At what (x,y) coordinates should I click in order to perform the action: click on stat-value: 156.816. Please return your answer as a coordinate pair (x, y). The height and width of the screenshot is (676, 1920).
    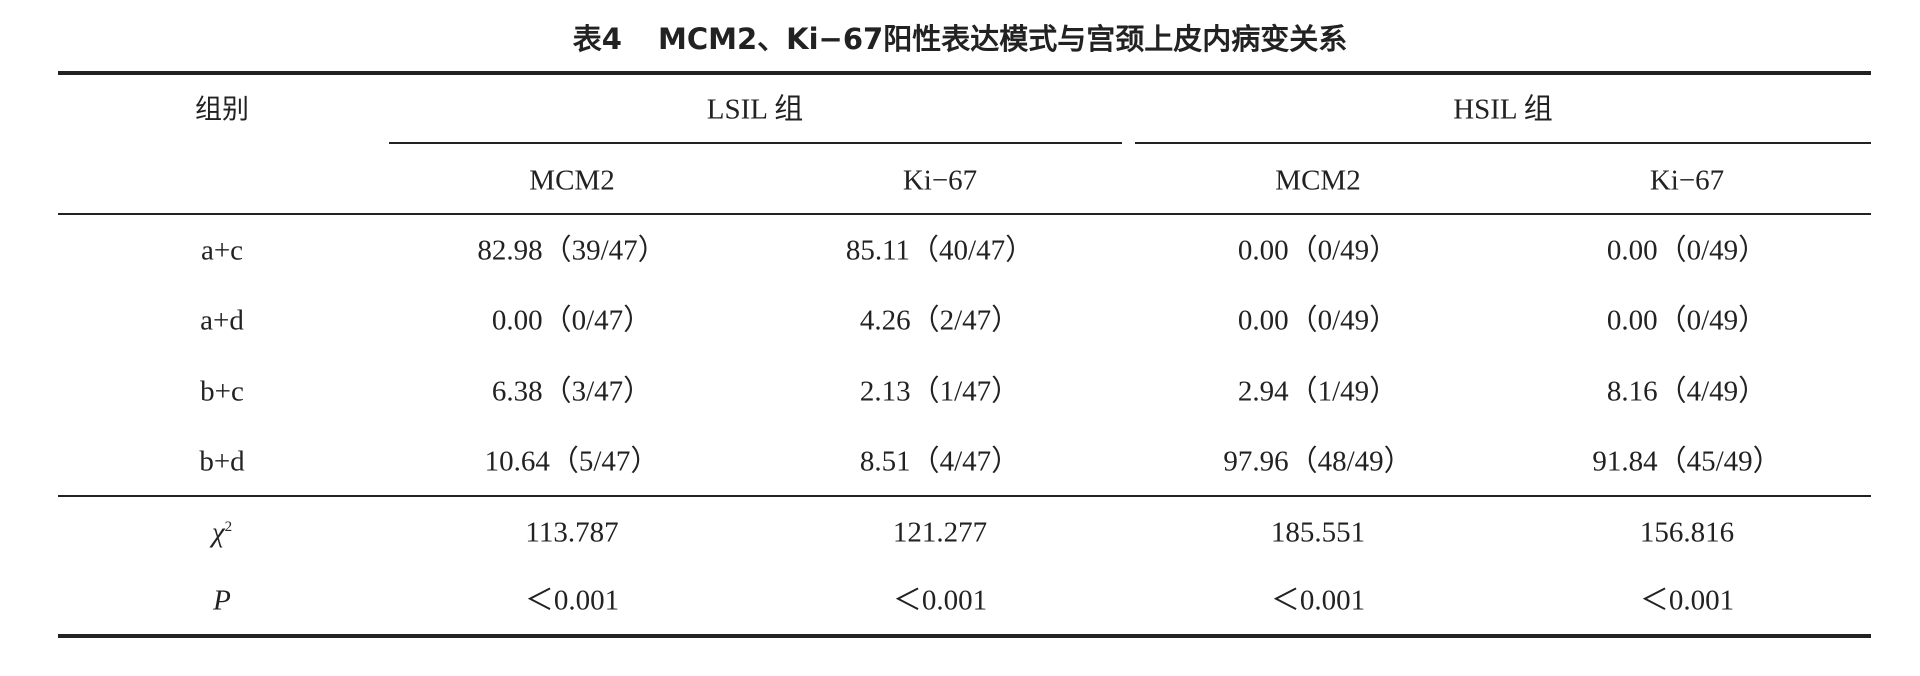
    Looking at the image, I should click on (1687, 532).